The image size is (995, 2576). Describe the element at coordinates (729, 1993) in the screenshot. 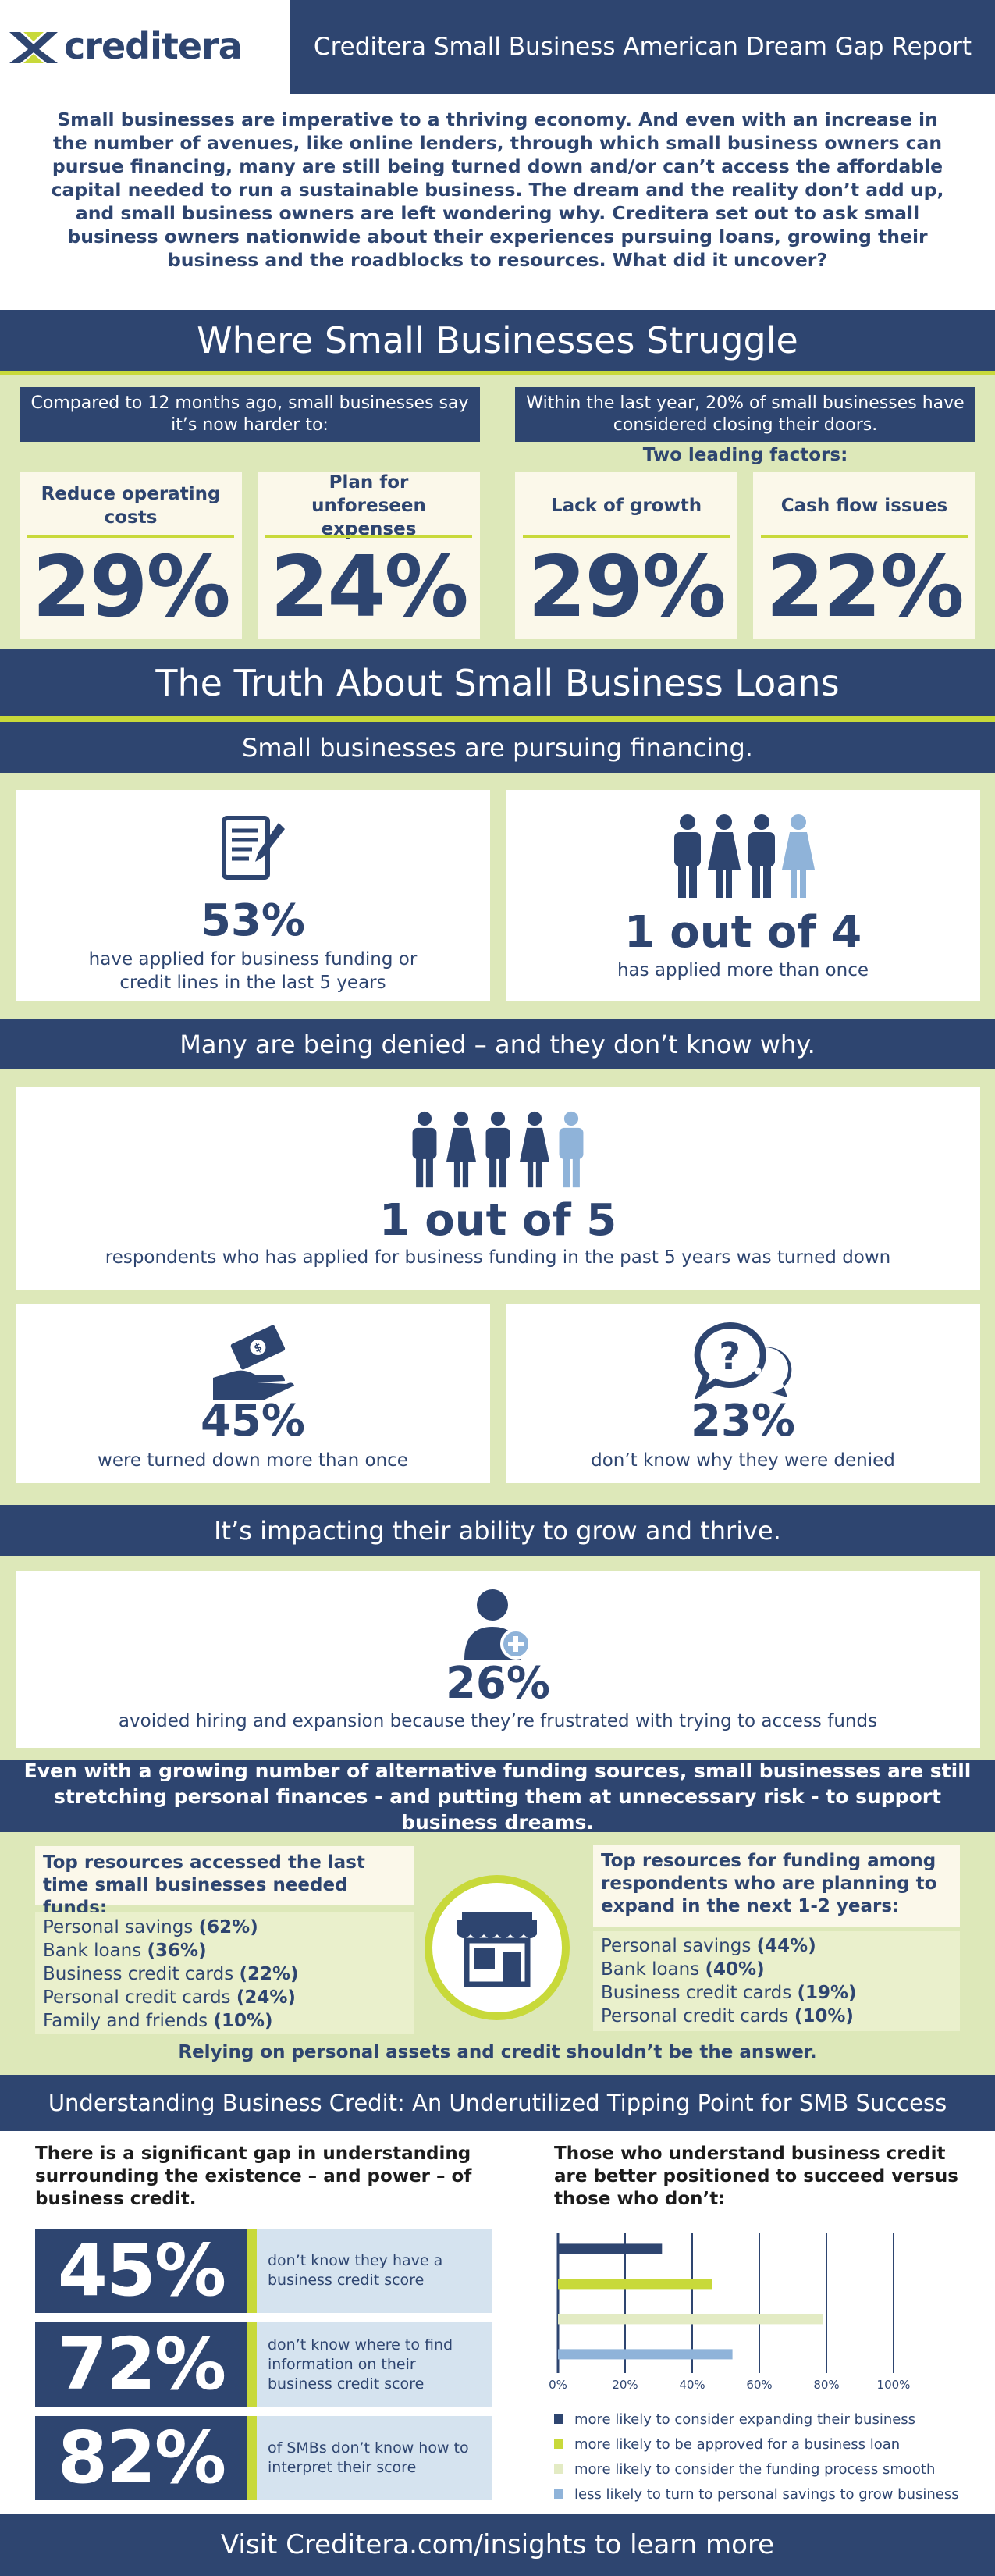

I see `list-item: Business credit cards (19%)` at that location.